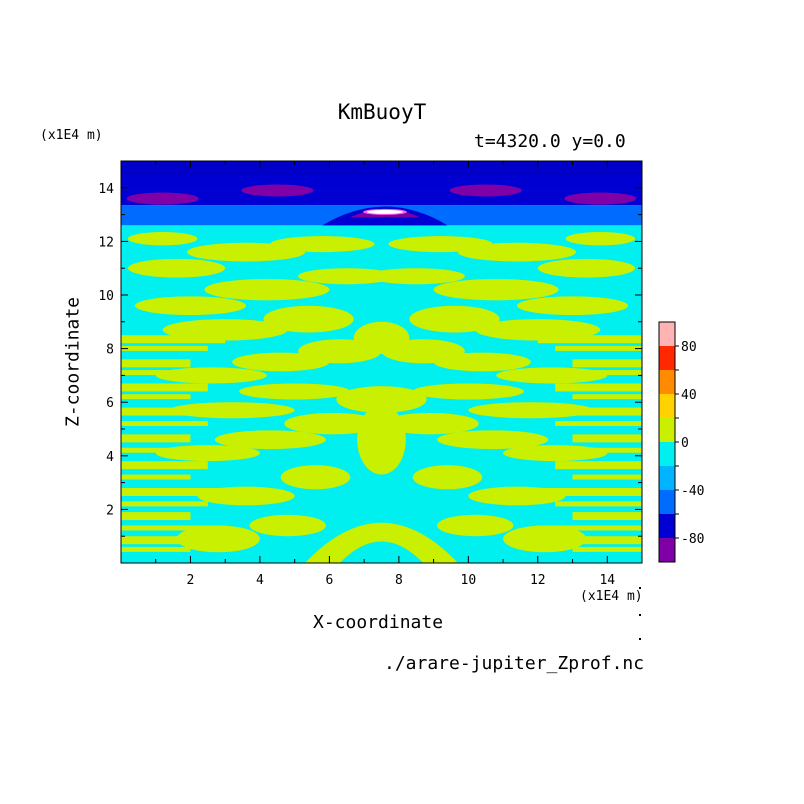 This screenshot has width=804, height=804. Describe the element at coordinates (110, 457) in the screenshot. I see `y-tick-label: 4` at that location.